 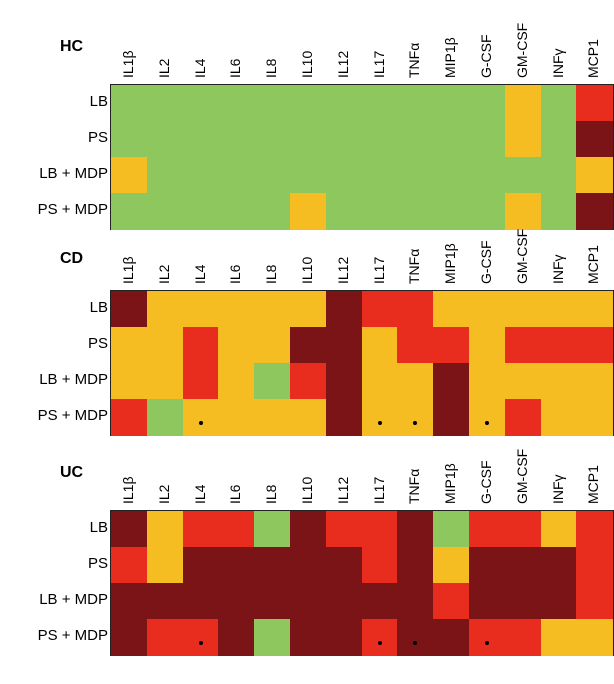 What do you see at coordinates (521, 256) in the screenshot?
I see `cd-column-label: GM-CSF` at bounding box center [521, 256].